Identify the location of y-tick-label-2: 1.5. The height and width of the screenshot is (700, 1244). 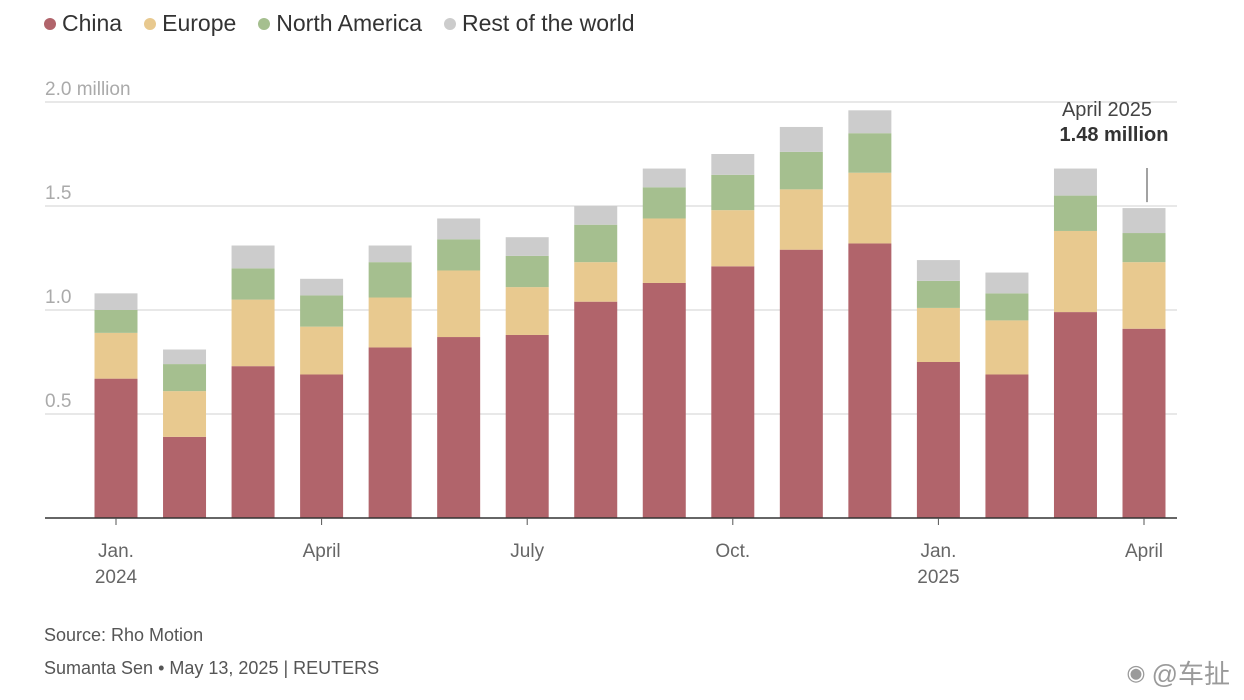
(58, 193).